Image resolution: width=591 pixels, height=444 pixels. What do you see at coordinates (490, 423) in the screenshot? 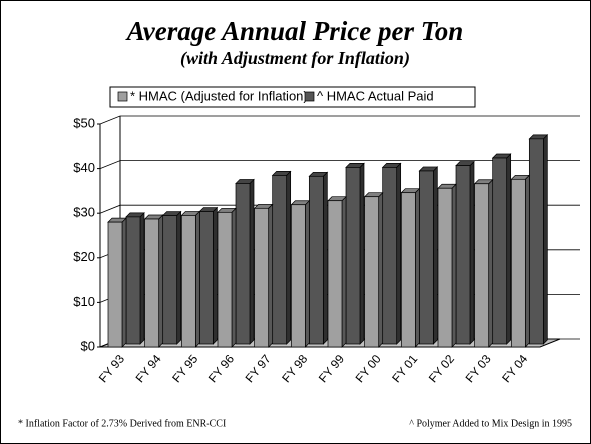
I see `footnote: ^ Polymer Added to Mix Design in 1995` at bounding box center [490, 423].